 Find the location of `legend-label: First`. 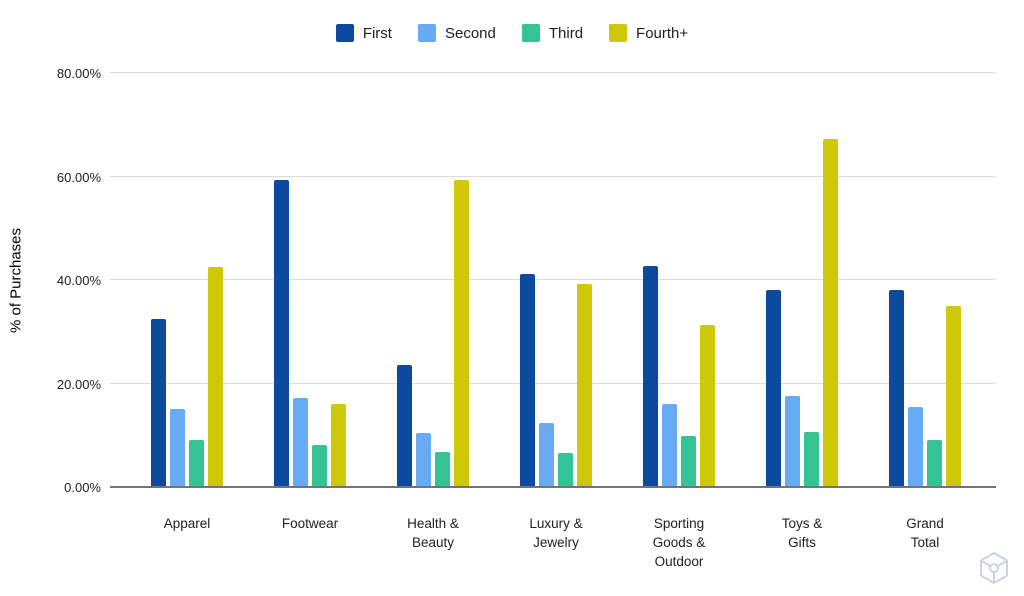

legend-label: First is located at coordinates (377, 33).